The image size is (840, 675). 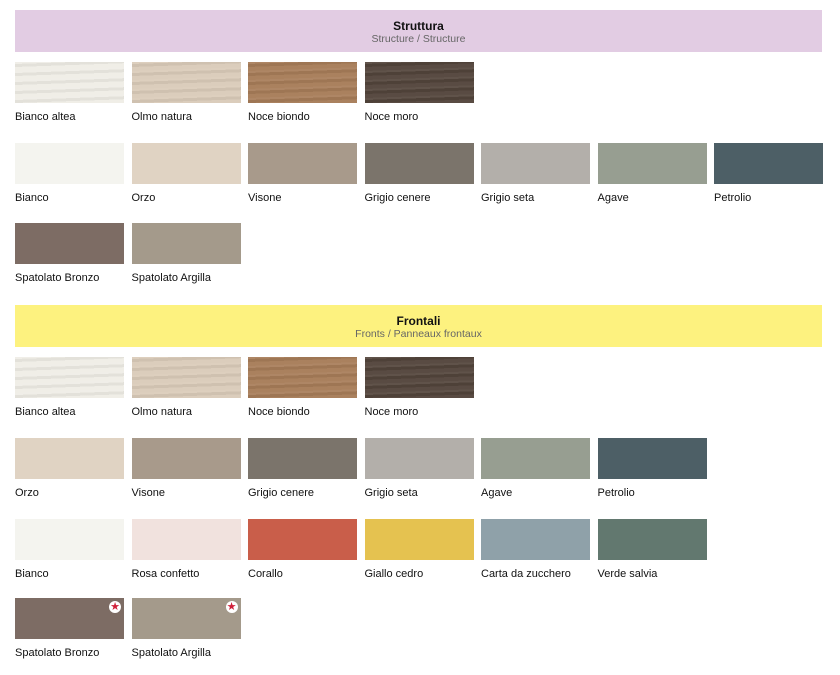 I want to click on section-title: Struttura, so click(x=418, y=26).